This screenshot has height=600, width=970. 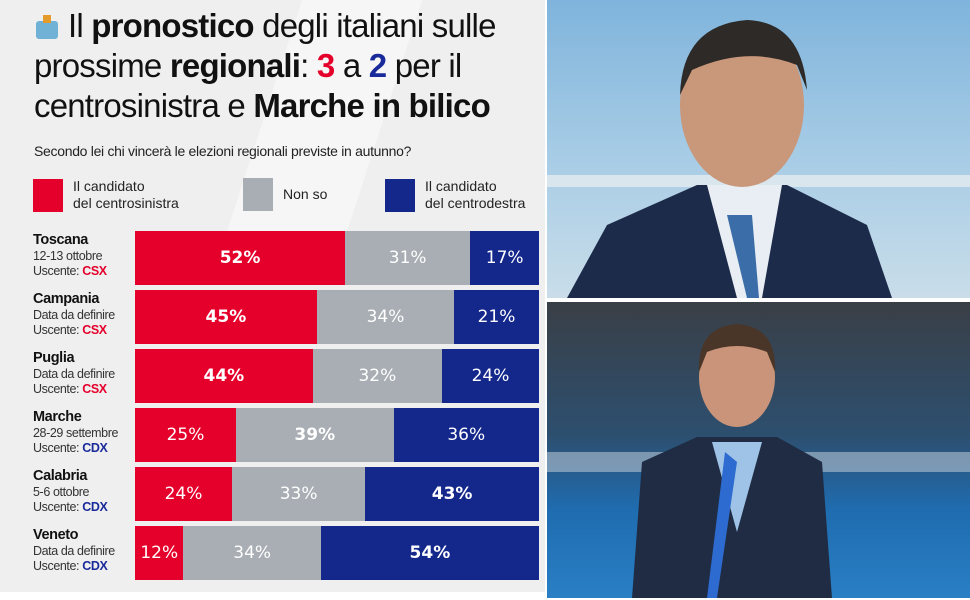 I want to click on data-label: 45%, so click(x=226, y=317).